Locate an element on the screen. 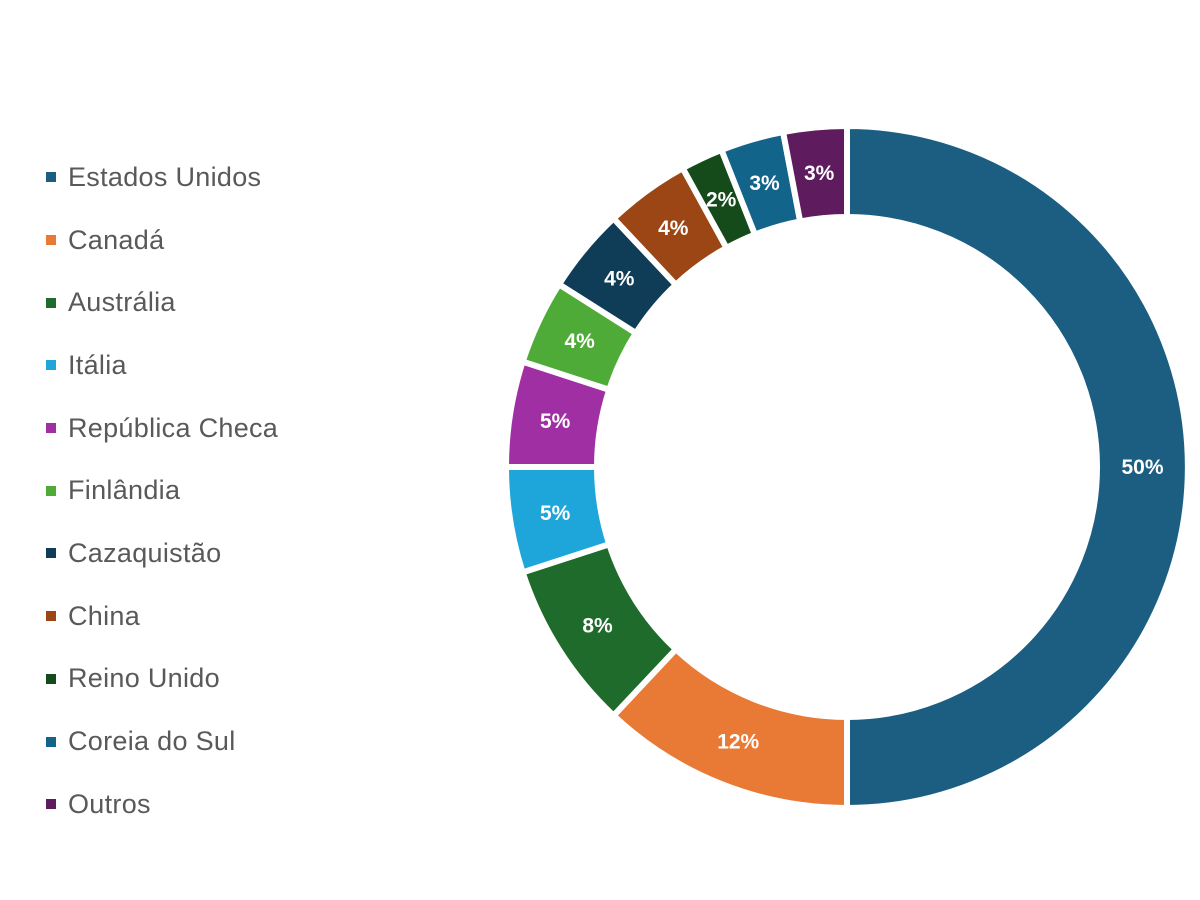  legend-item: Reino Unido is located at coordinates (162, 679).